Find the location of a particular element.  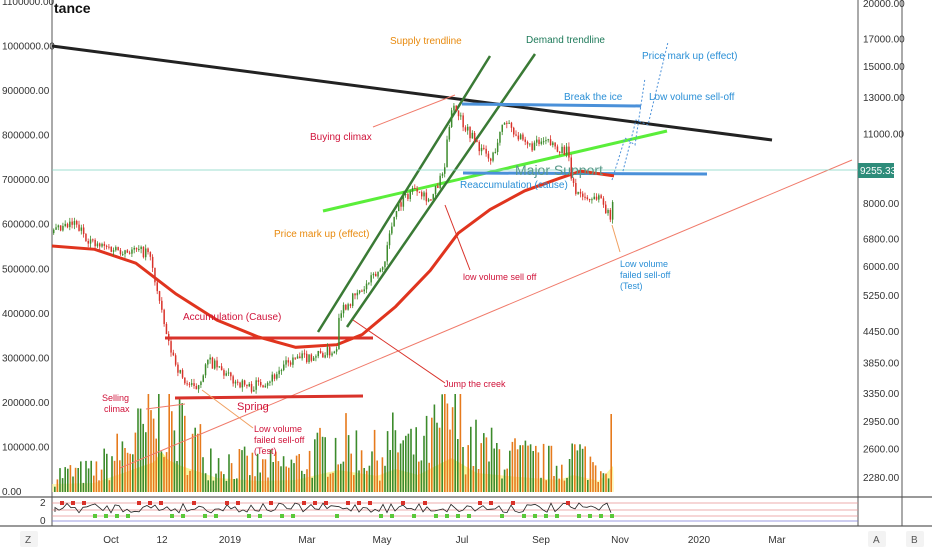

auto-scale-button is located at coordinates (877, 539).